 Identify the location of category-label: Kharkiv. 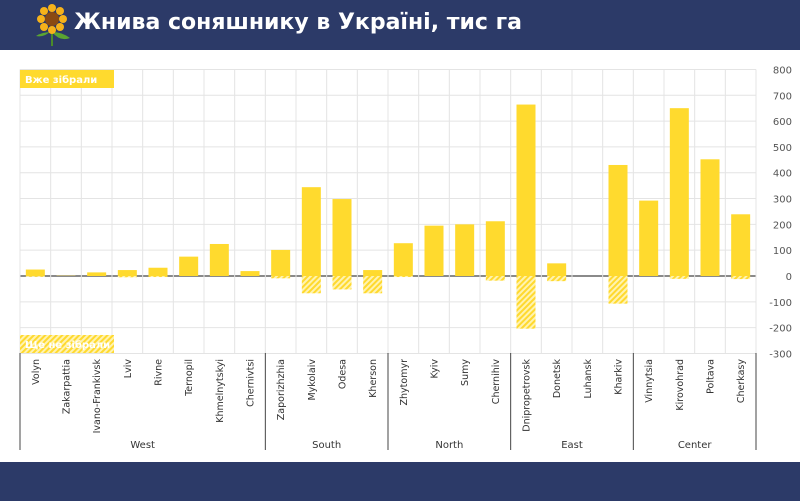
(619, 377).